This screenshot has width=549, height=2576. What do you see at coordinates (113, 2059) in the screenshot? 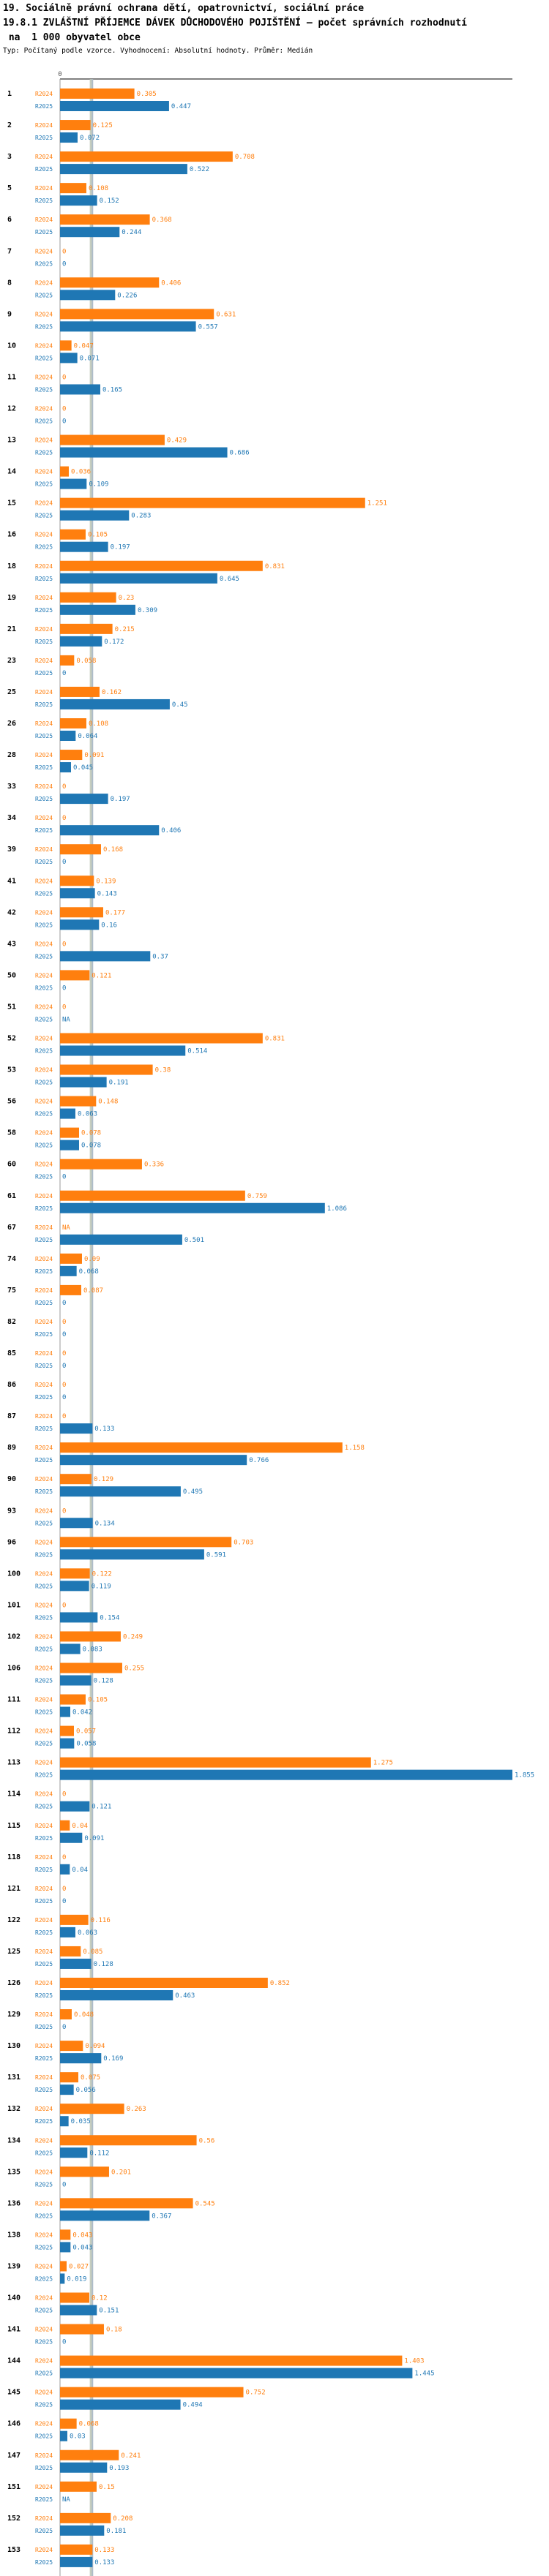
I see `value-label-r2025: 0.169` at bounding box center [113, 2059].